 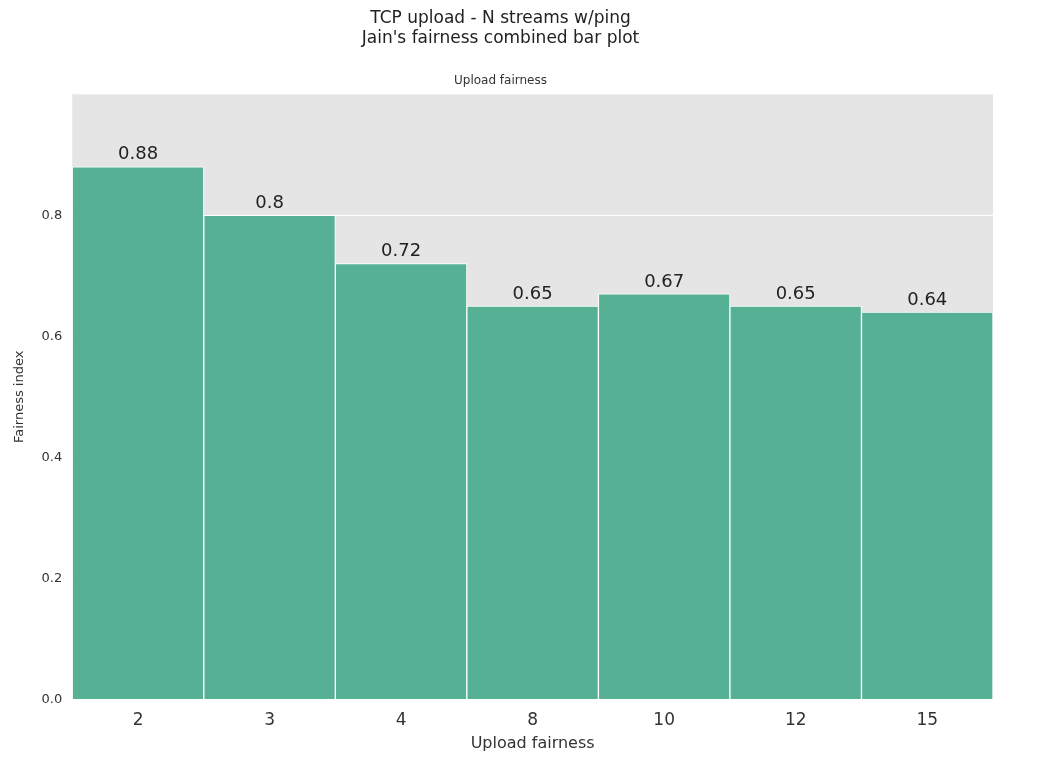 What do you see at coordinates (138, 719) in the screenshot?
I see `x-tick-label: 2` at bounding box center [138, 719].